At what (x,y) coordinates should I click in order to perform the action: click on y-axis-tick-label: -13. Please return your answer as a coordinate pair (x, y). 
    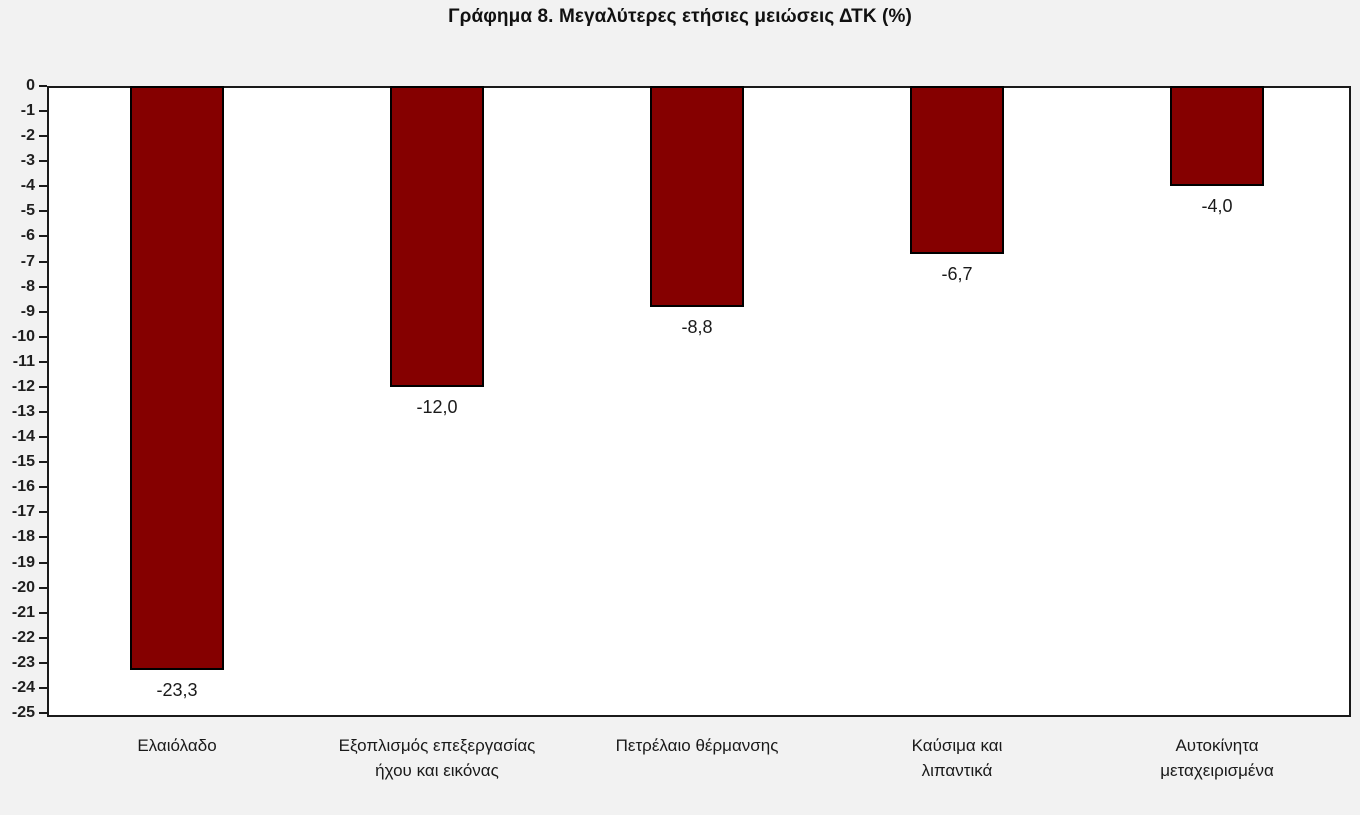
    Looking at the image, I should click on (23, 412).